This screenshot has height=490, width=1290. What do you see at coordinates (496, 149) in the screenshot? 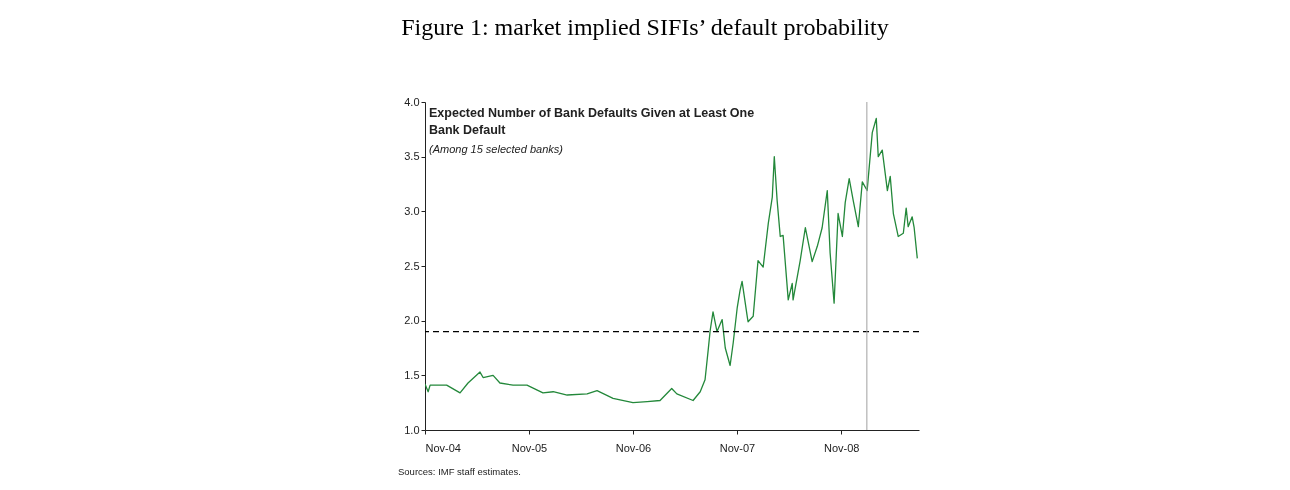
I see `annotation: (Among 15 selected banks)` at bounding box center [496, 149].